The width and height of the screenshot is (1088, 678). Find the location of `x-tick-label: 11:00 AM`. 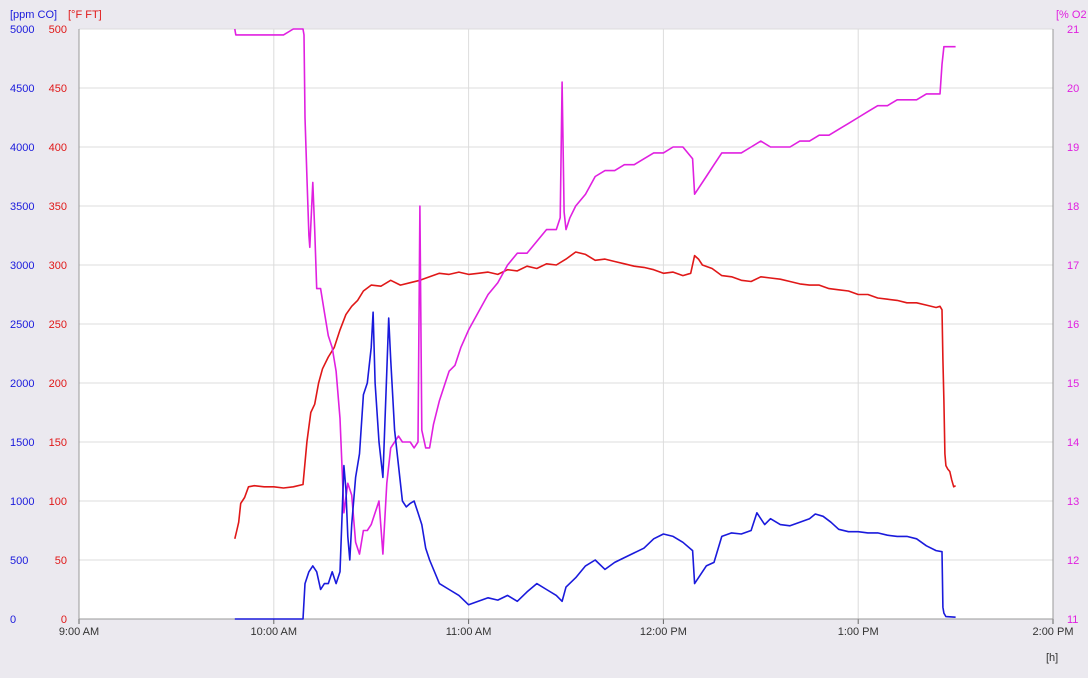

x-tick-label: 11:00 AM is located at coordinates (469, 632).